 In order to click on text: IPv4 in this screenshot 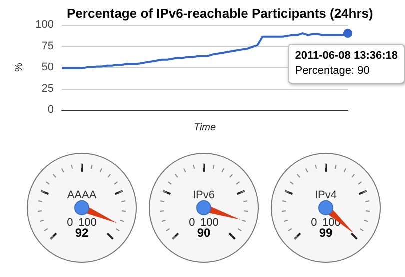, I will do `click(326, 195)`.